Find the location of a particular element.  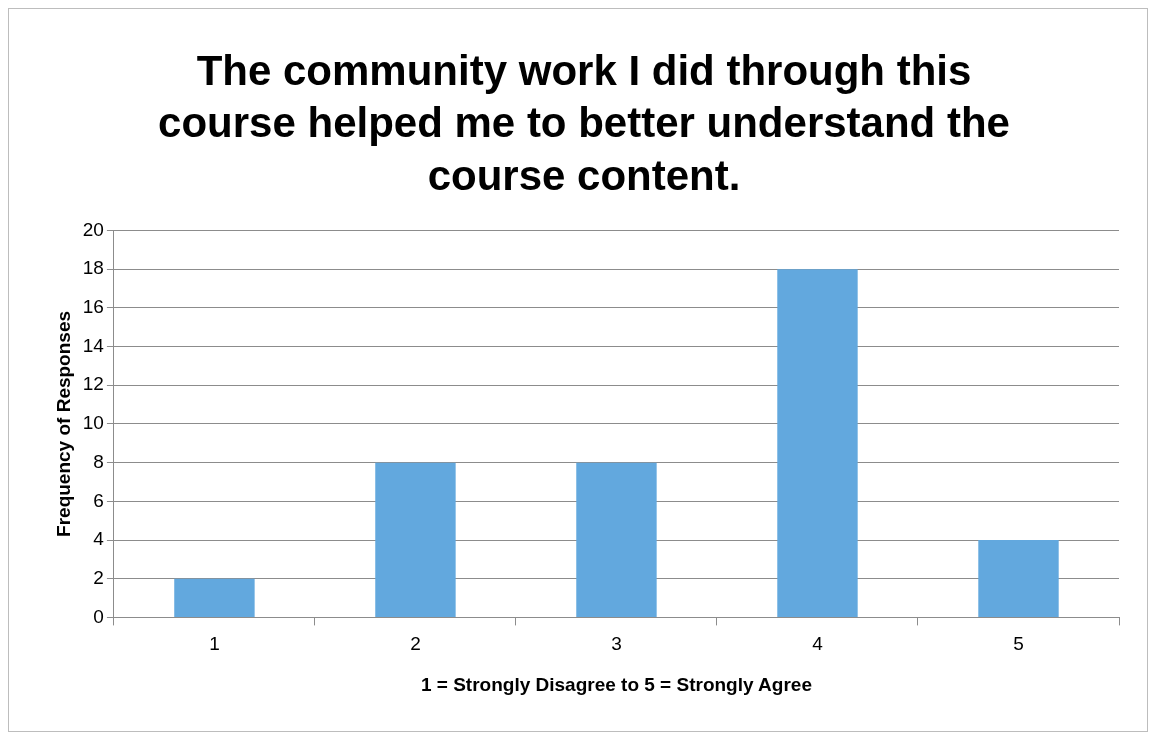

y-axis-title: Frequency of Responses is located at coordinates (63, 423).